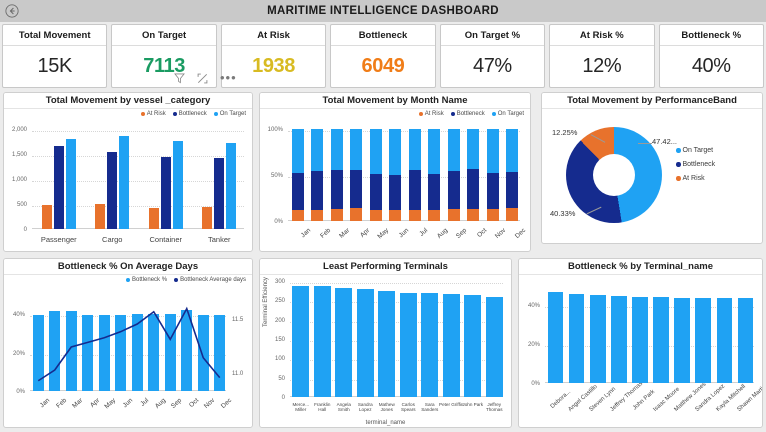 The height and width of the screenshot is (432, 766). What do you see at coordinates (153, 114) in the screenshot?
I see `legend-entry-vessel-0: At Risk` at bounding box center [153, 114].